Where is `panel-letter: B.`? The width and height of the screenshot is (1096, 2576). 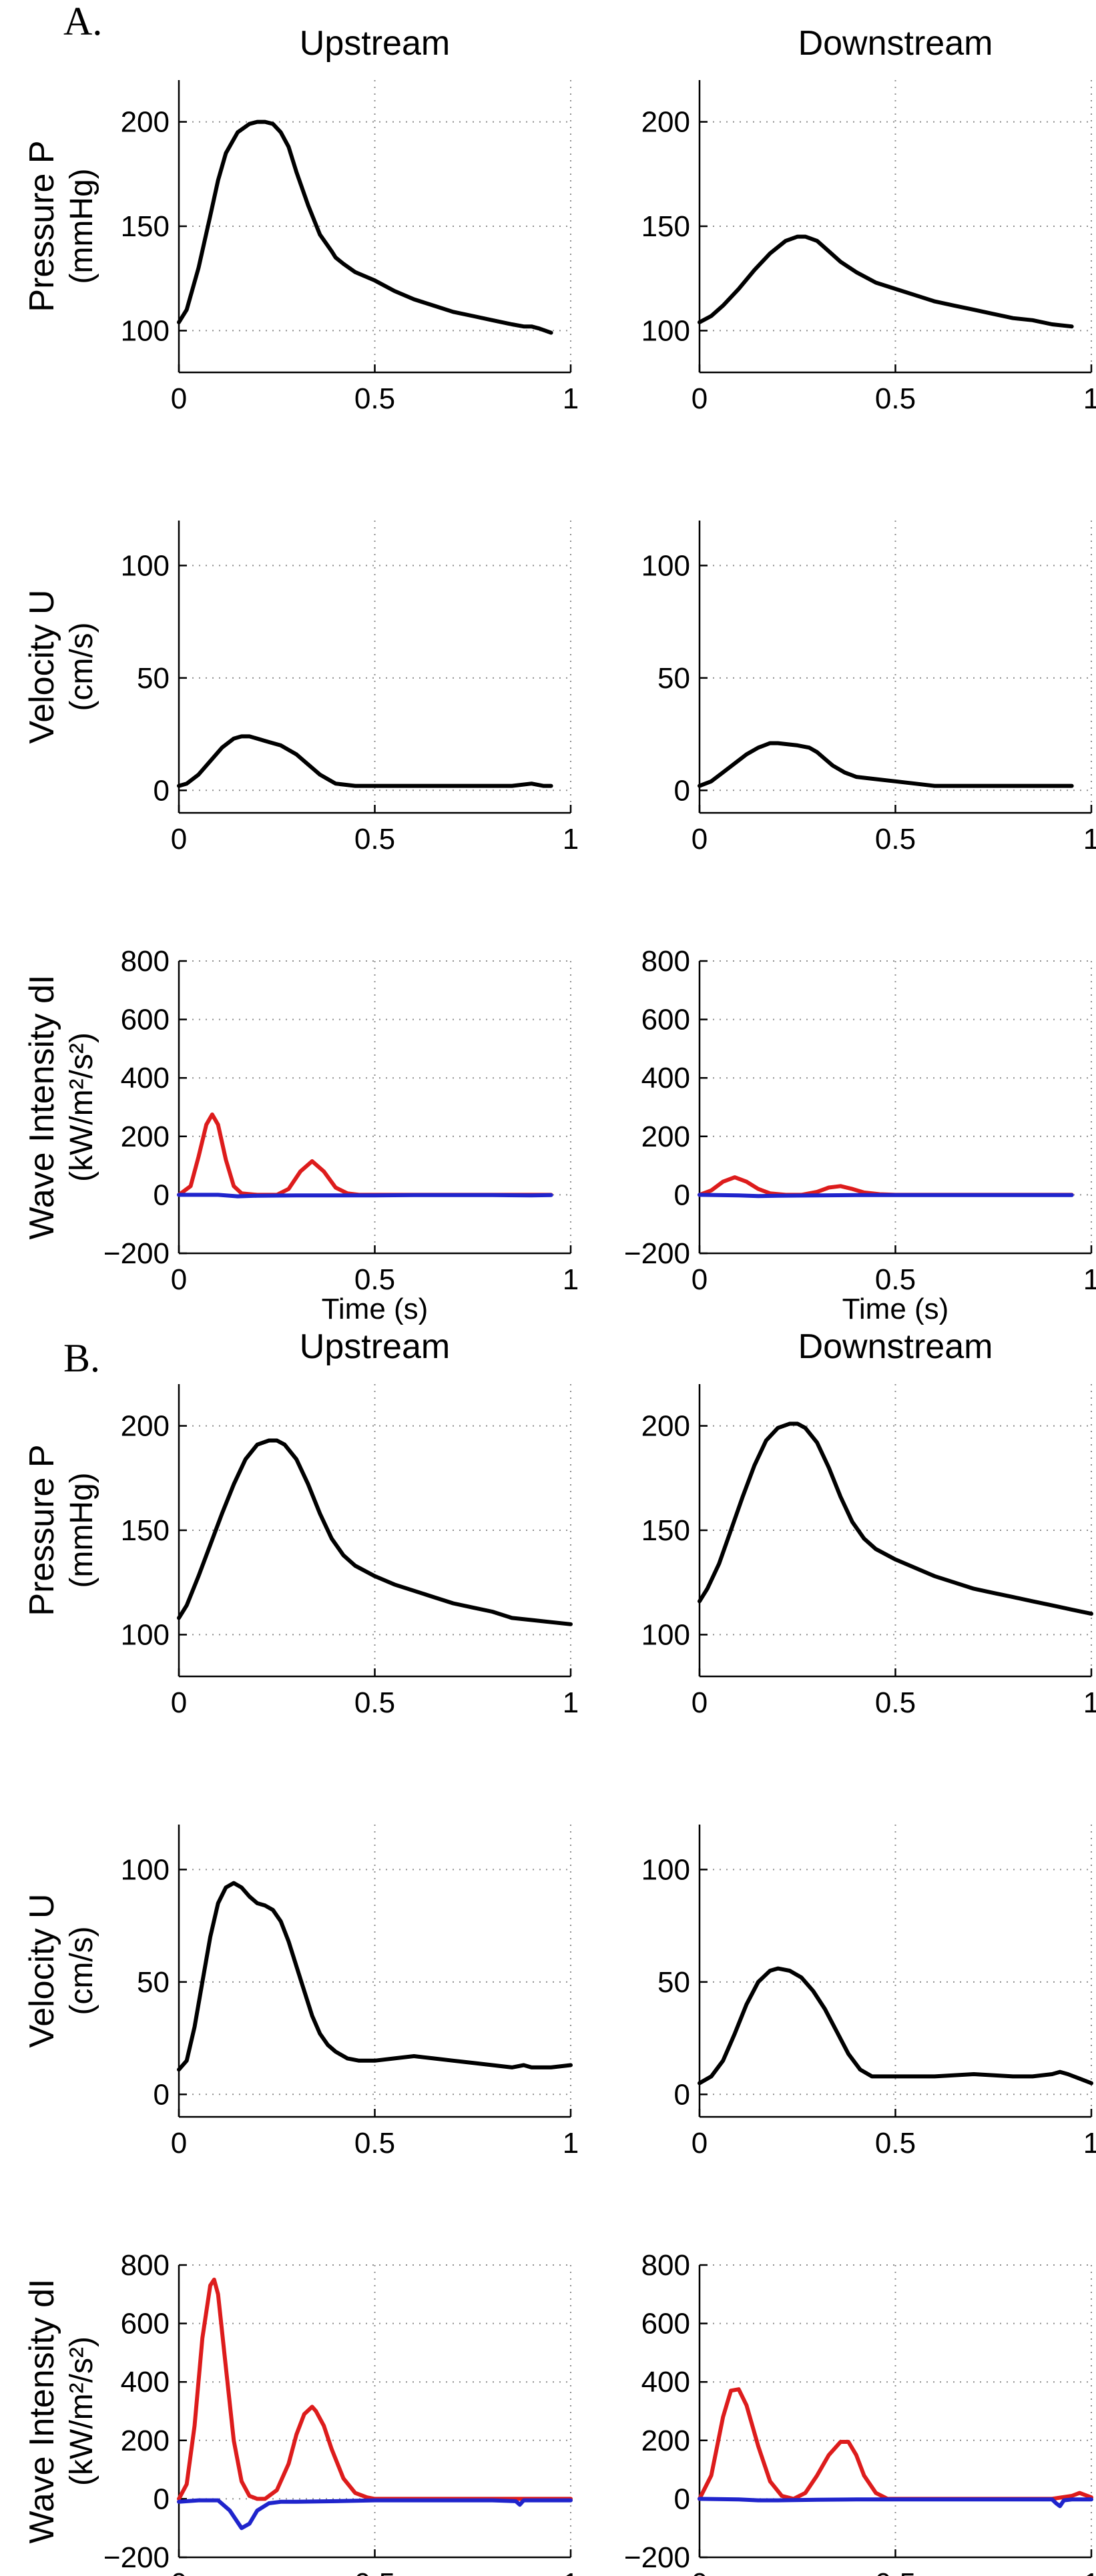 panel-letter: B. is located at coordinates (81, 1358).